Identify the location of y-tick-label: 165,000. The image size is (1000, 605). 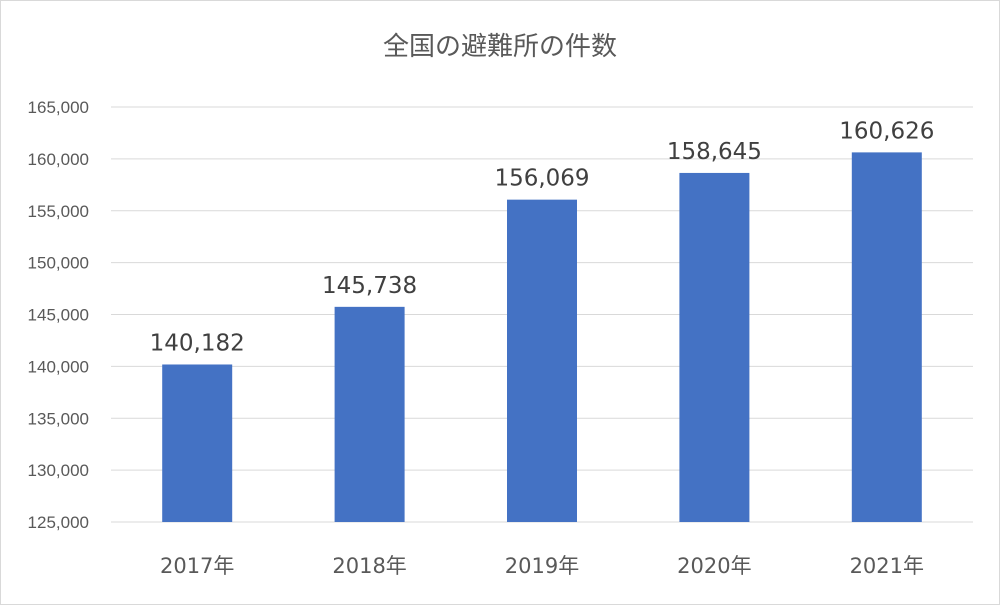
(58, 107).